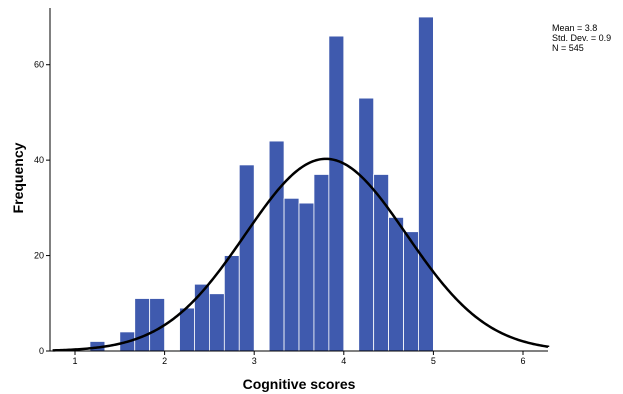 The height and width of the screenshot is (394, 623). I want to click on y-tick-label: 40, so click(39, 160).